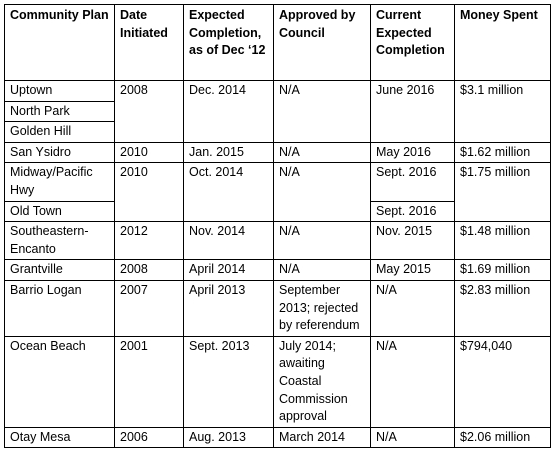 The width and height of the screenshot is (554, 451). I want to click on money-spent-cell: $794,040, so click(502, 381).